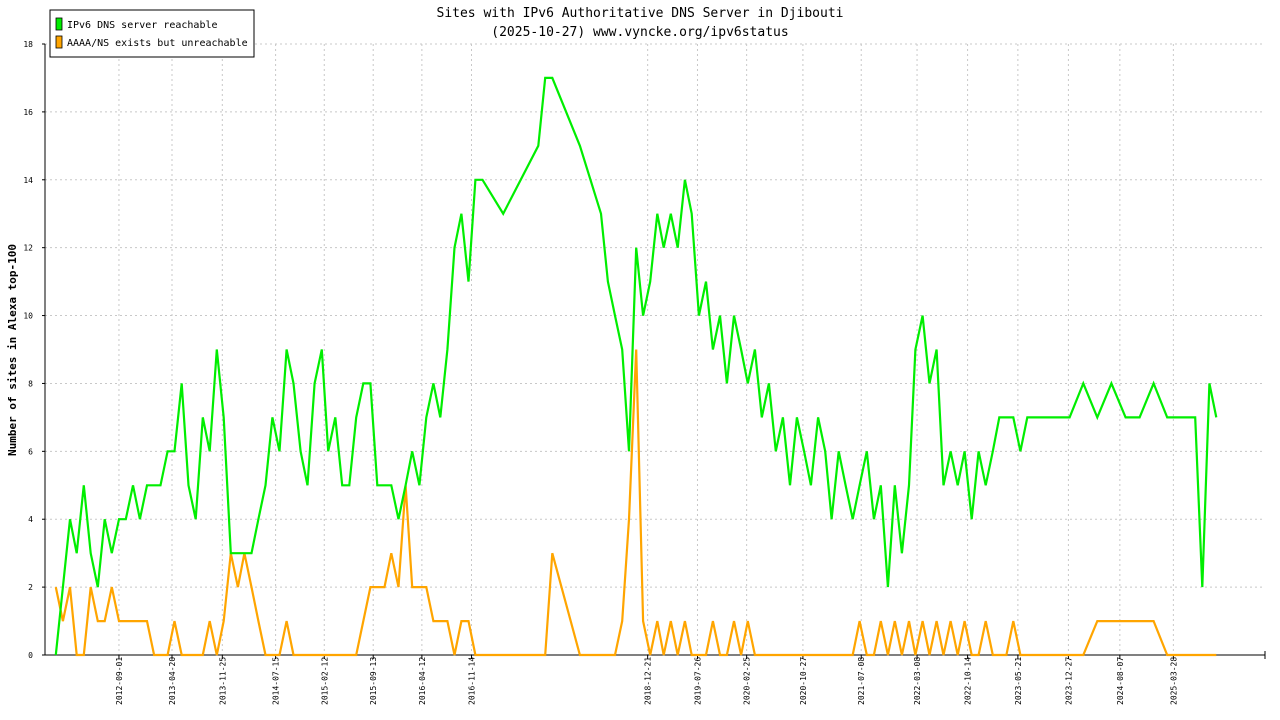 The image size is (1280, 720). What do you see at coordinates (12, 350) in the screenshot?
I see `y-axis-label: Number of sites in Alexa top-100` at bounding box center [12, 350].